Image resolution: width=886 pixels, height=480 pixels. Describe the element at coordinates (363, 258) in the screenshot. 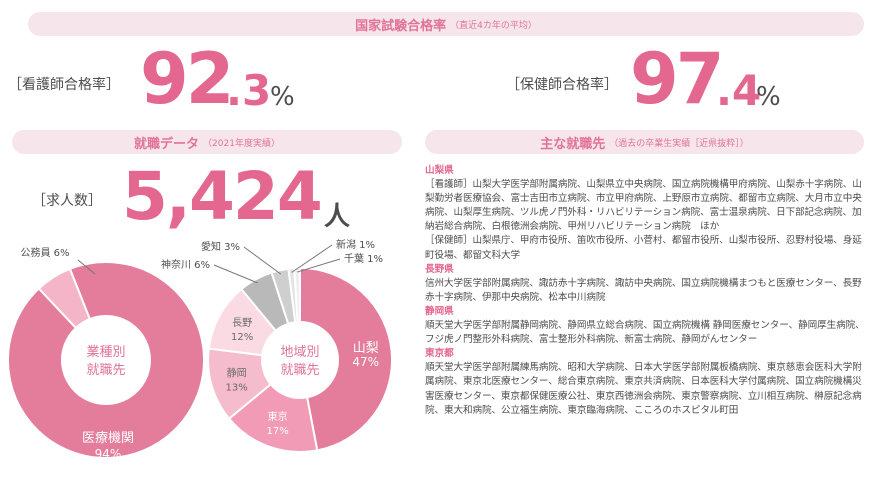

I see `slice-label-outside: 千葉 1%` at that location.